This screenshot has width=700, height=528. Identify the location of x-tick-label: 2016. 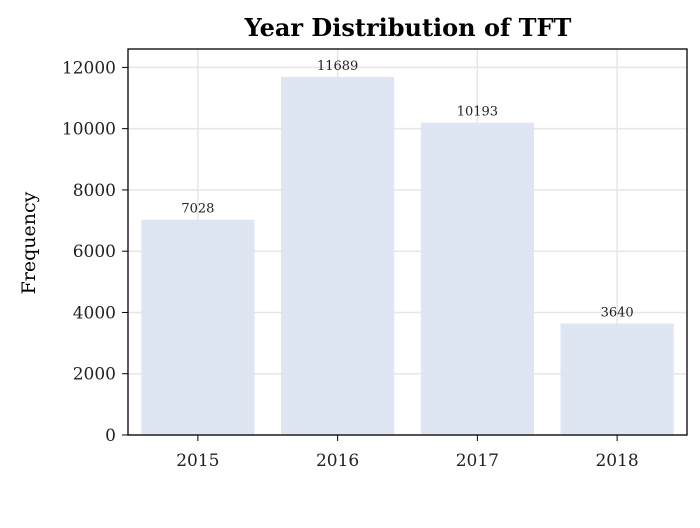
(337, 461).